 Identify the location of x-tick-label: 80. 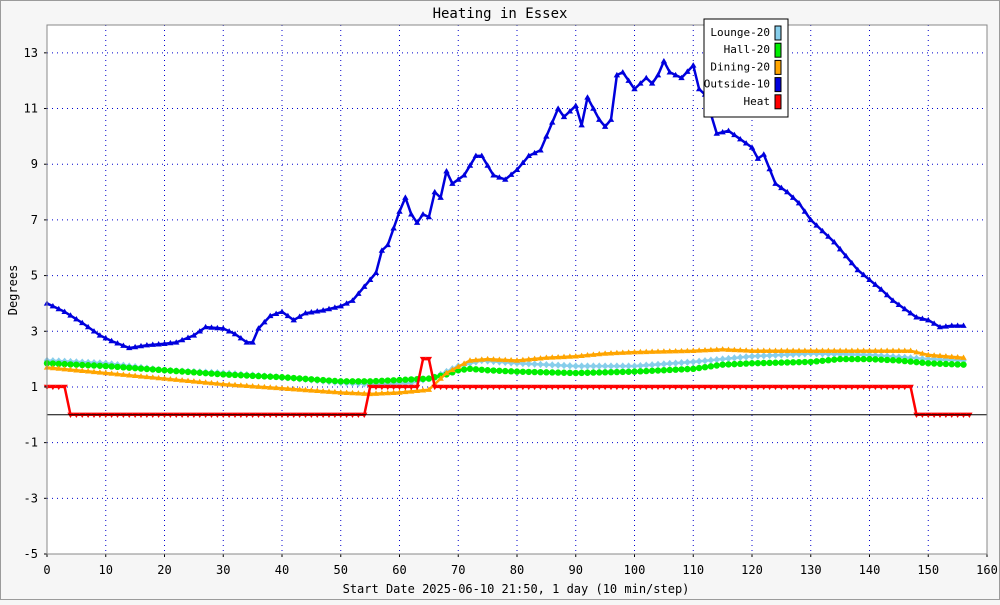
(517, 570).